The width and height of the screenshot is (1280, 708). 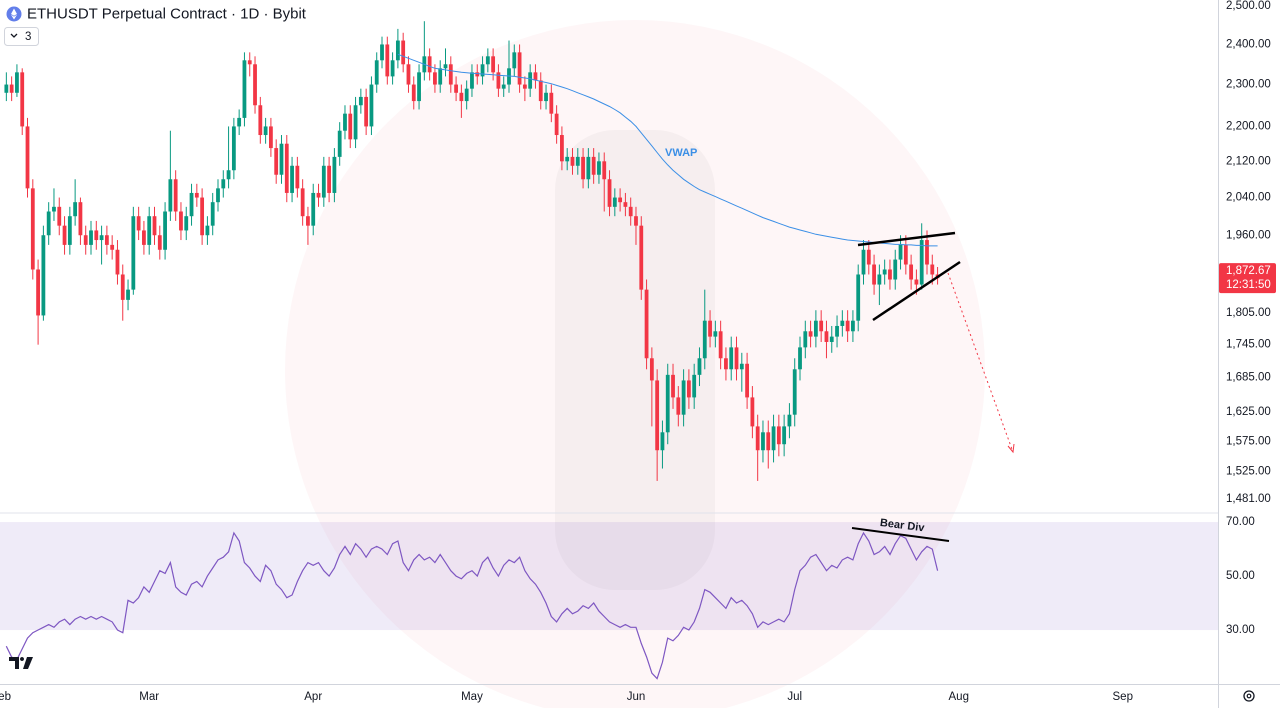 I want to click on indicator-toggle, so click(x=21, y=36).